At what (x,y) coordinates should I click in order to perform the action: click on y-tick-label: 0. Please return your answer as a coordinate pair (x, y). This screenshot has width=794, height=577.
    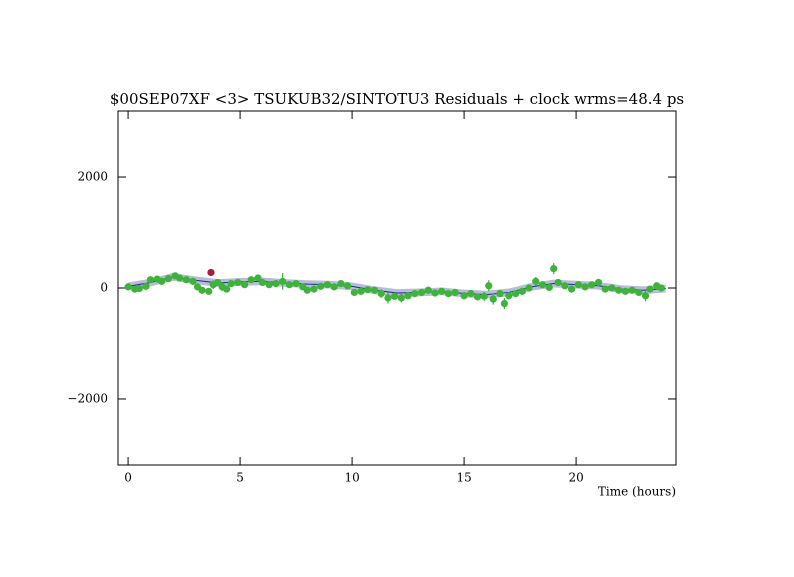
    Looking at the image, I should click on (104, 288).